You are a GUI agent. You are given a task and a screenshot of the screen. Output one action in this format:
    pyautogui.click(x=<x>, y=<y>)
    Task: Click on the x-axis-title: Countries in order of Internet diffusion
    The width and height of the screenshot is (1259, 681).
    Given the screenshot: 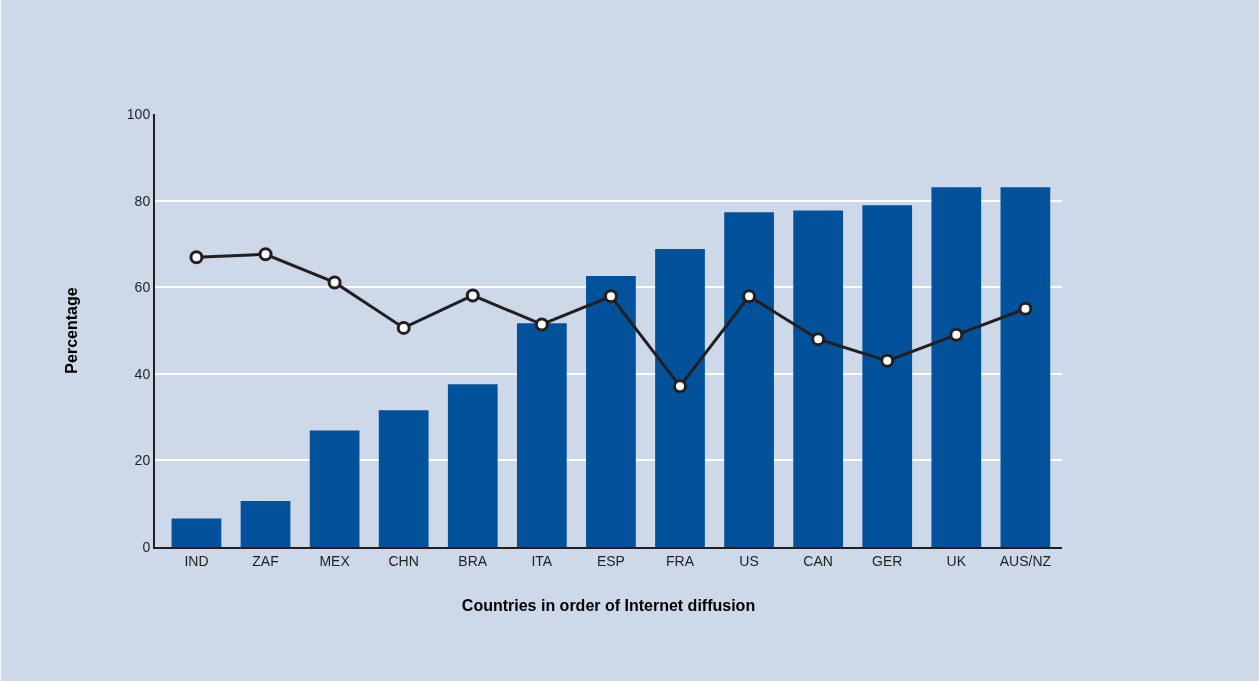 What is the action you would take?
    pyautogui.click(x=608, y=605)
    